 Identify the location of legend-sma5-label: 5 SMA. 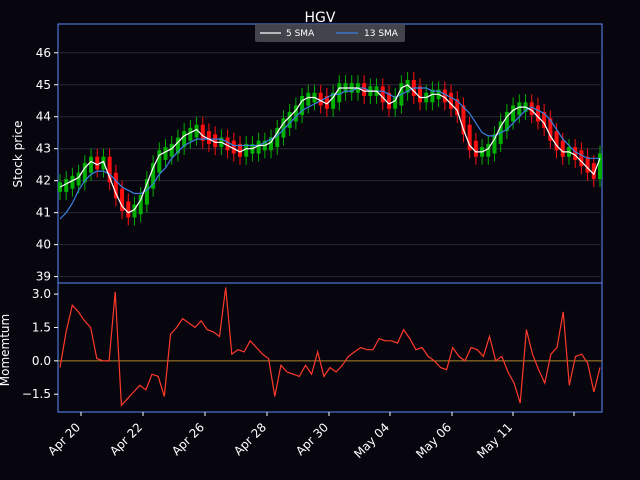
(300, 34).